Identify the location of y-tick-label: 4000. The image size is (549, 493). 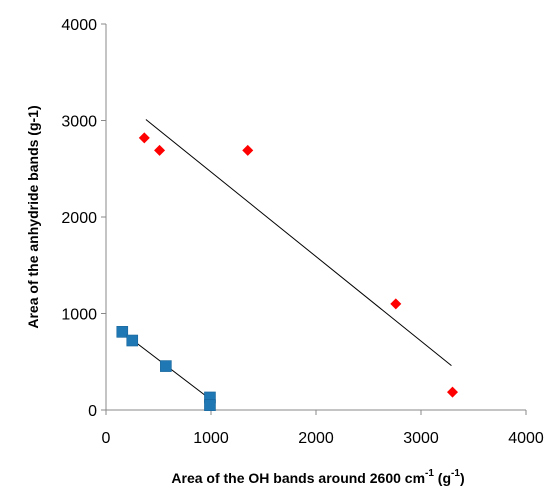
(79, 25).